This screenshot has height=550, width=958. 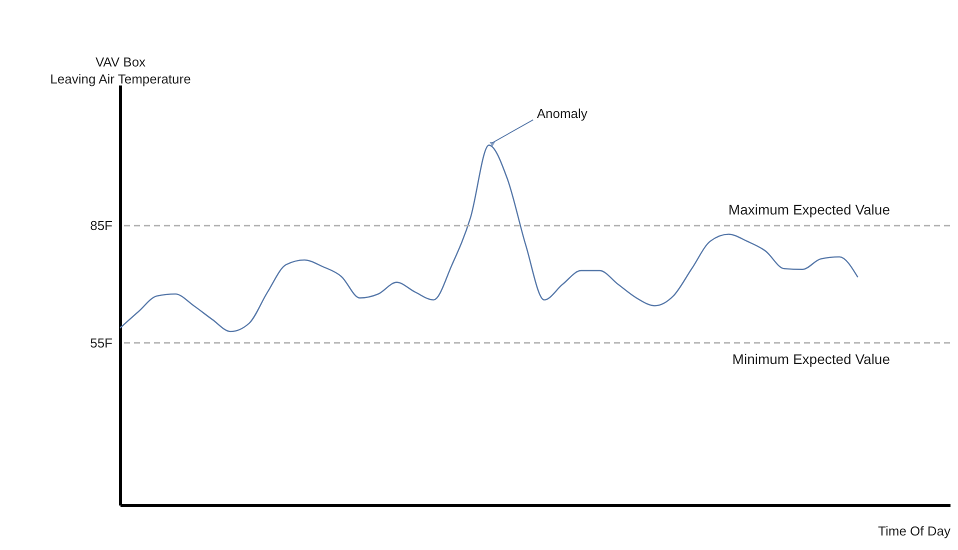 What do you see at coordinates (914, 531) in the screenshot?
I see `x-axis-title: Time Of Day` at bounding box center [914, 531].